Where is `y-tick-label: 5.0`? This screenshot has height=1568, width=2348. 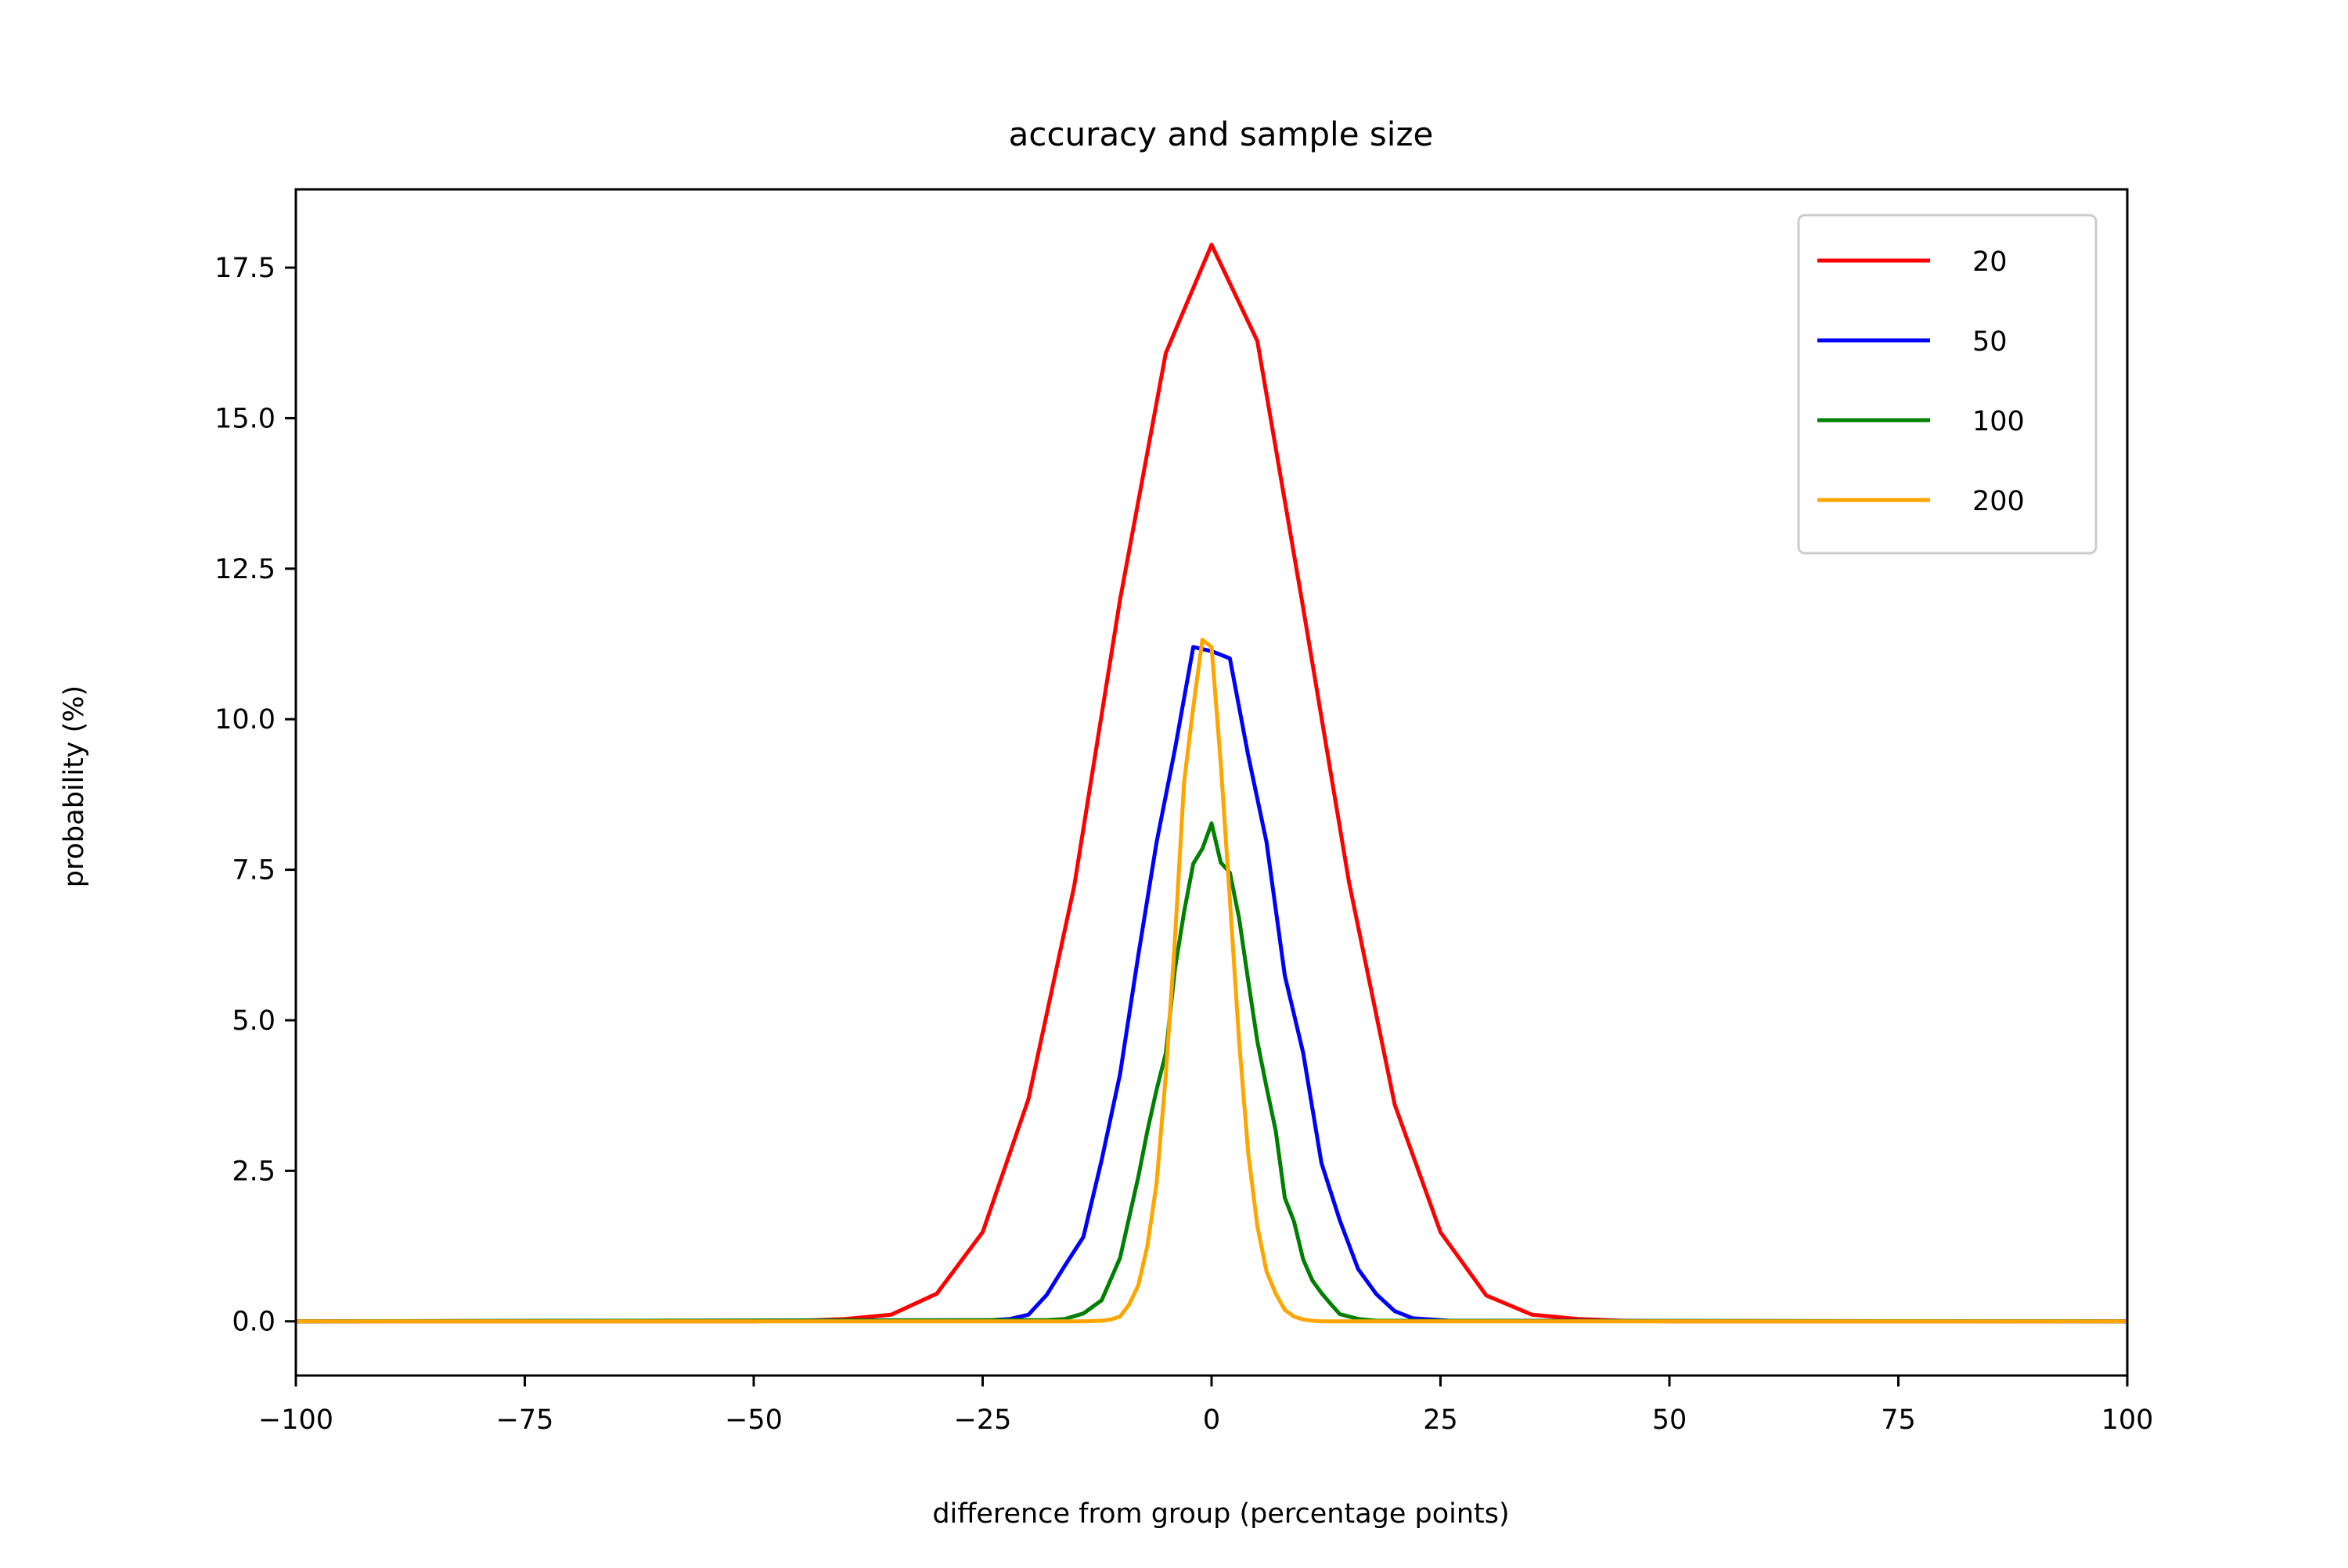 y-tick-label: 5.0 is located at coordinates (254, 1021).